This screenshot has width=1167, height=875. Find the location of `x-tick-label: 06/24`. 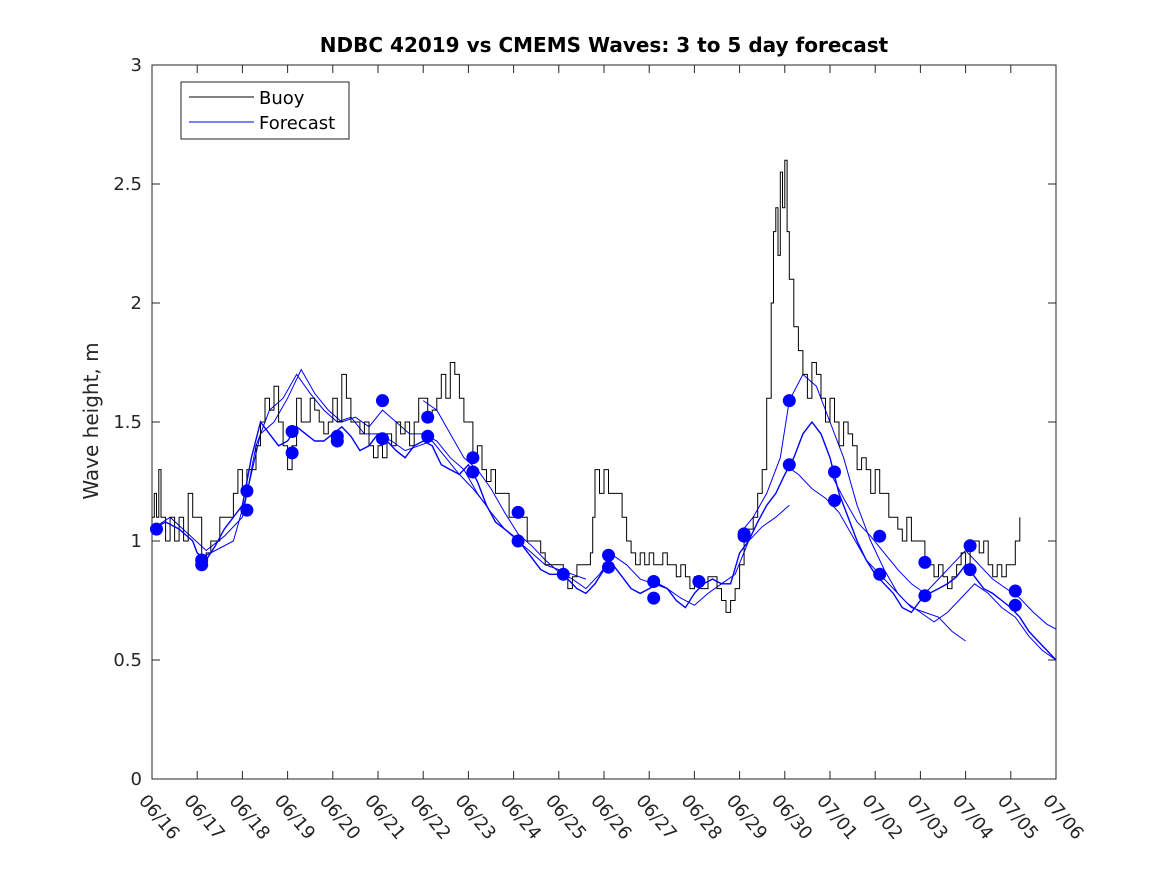

x-tick-label: 06/24 is located at coordinates (520, 817).